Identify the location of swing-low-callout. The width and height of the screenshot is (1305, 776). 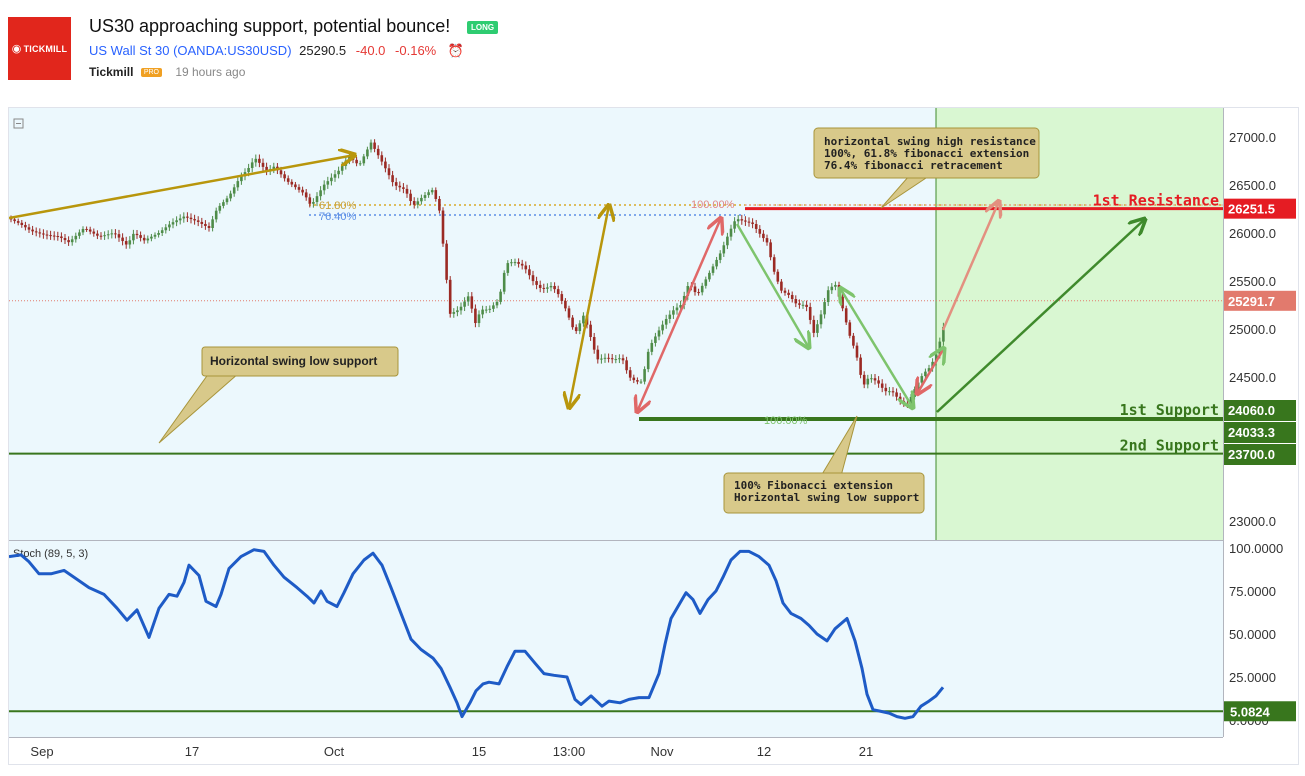
(300, 361).